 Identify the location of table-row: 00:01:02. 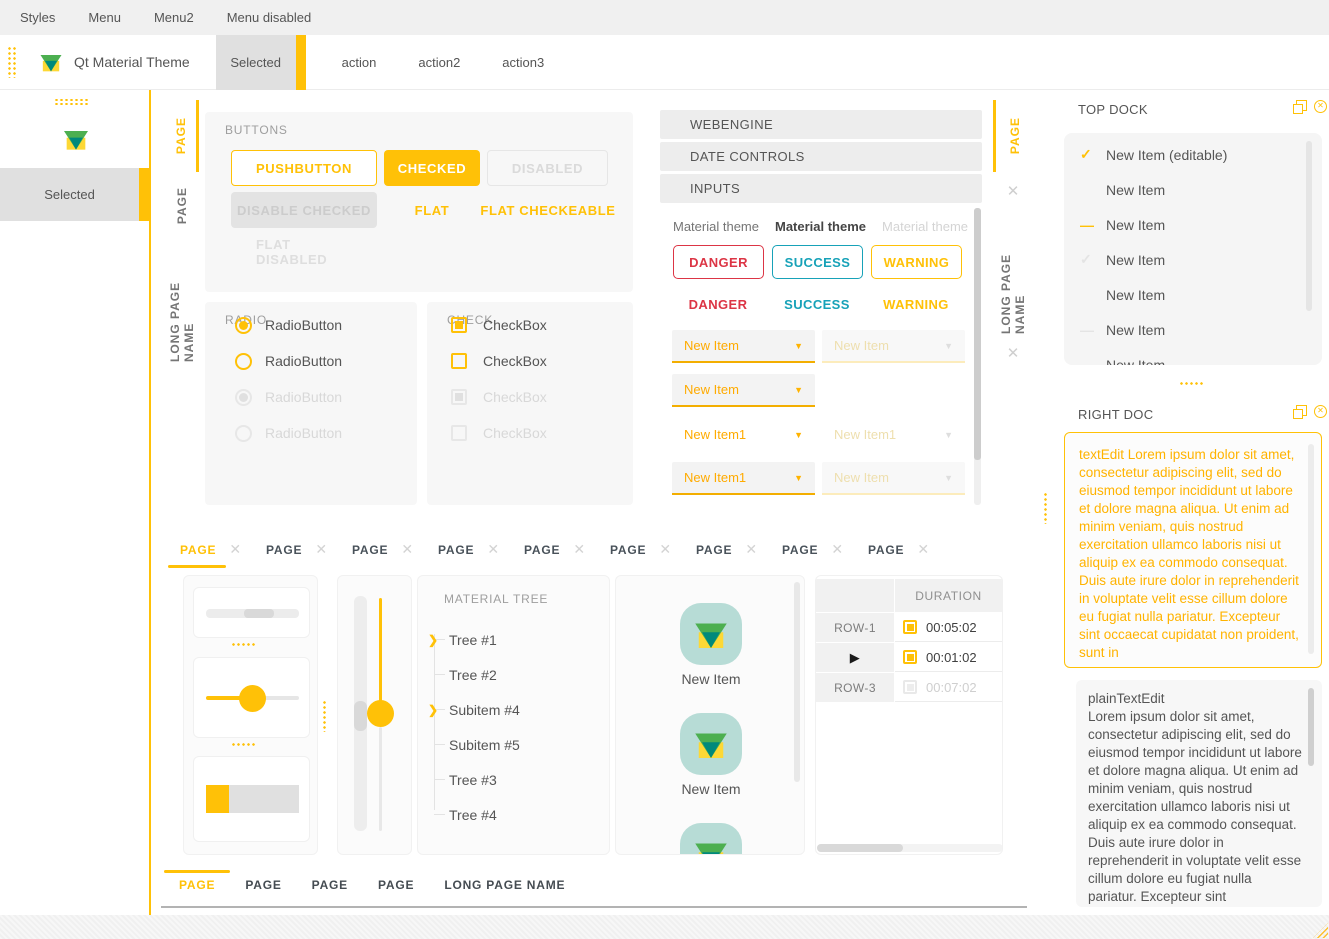
(909, 657).